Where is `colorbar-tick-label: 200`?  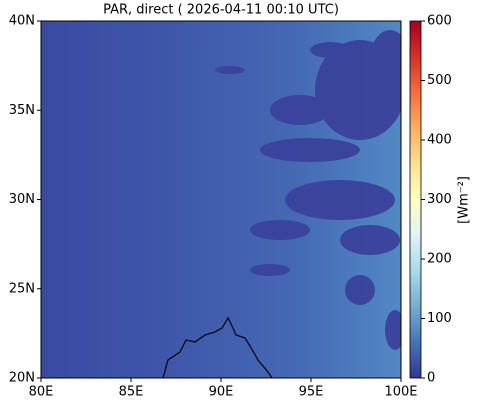 colorbar-tick-label: 200 is located at coordinates (439, 259).